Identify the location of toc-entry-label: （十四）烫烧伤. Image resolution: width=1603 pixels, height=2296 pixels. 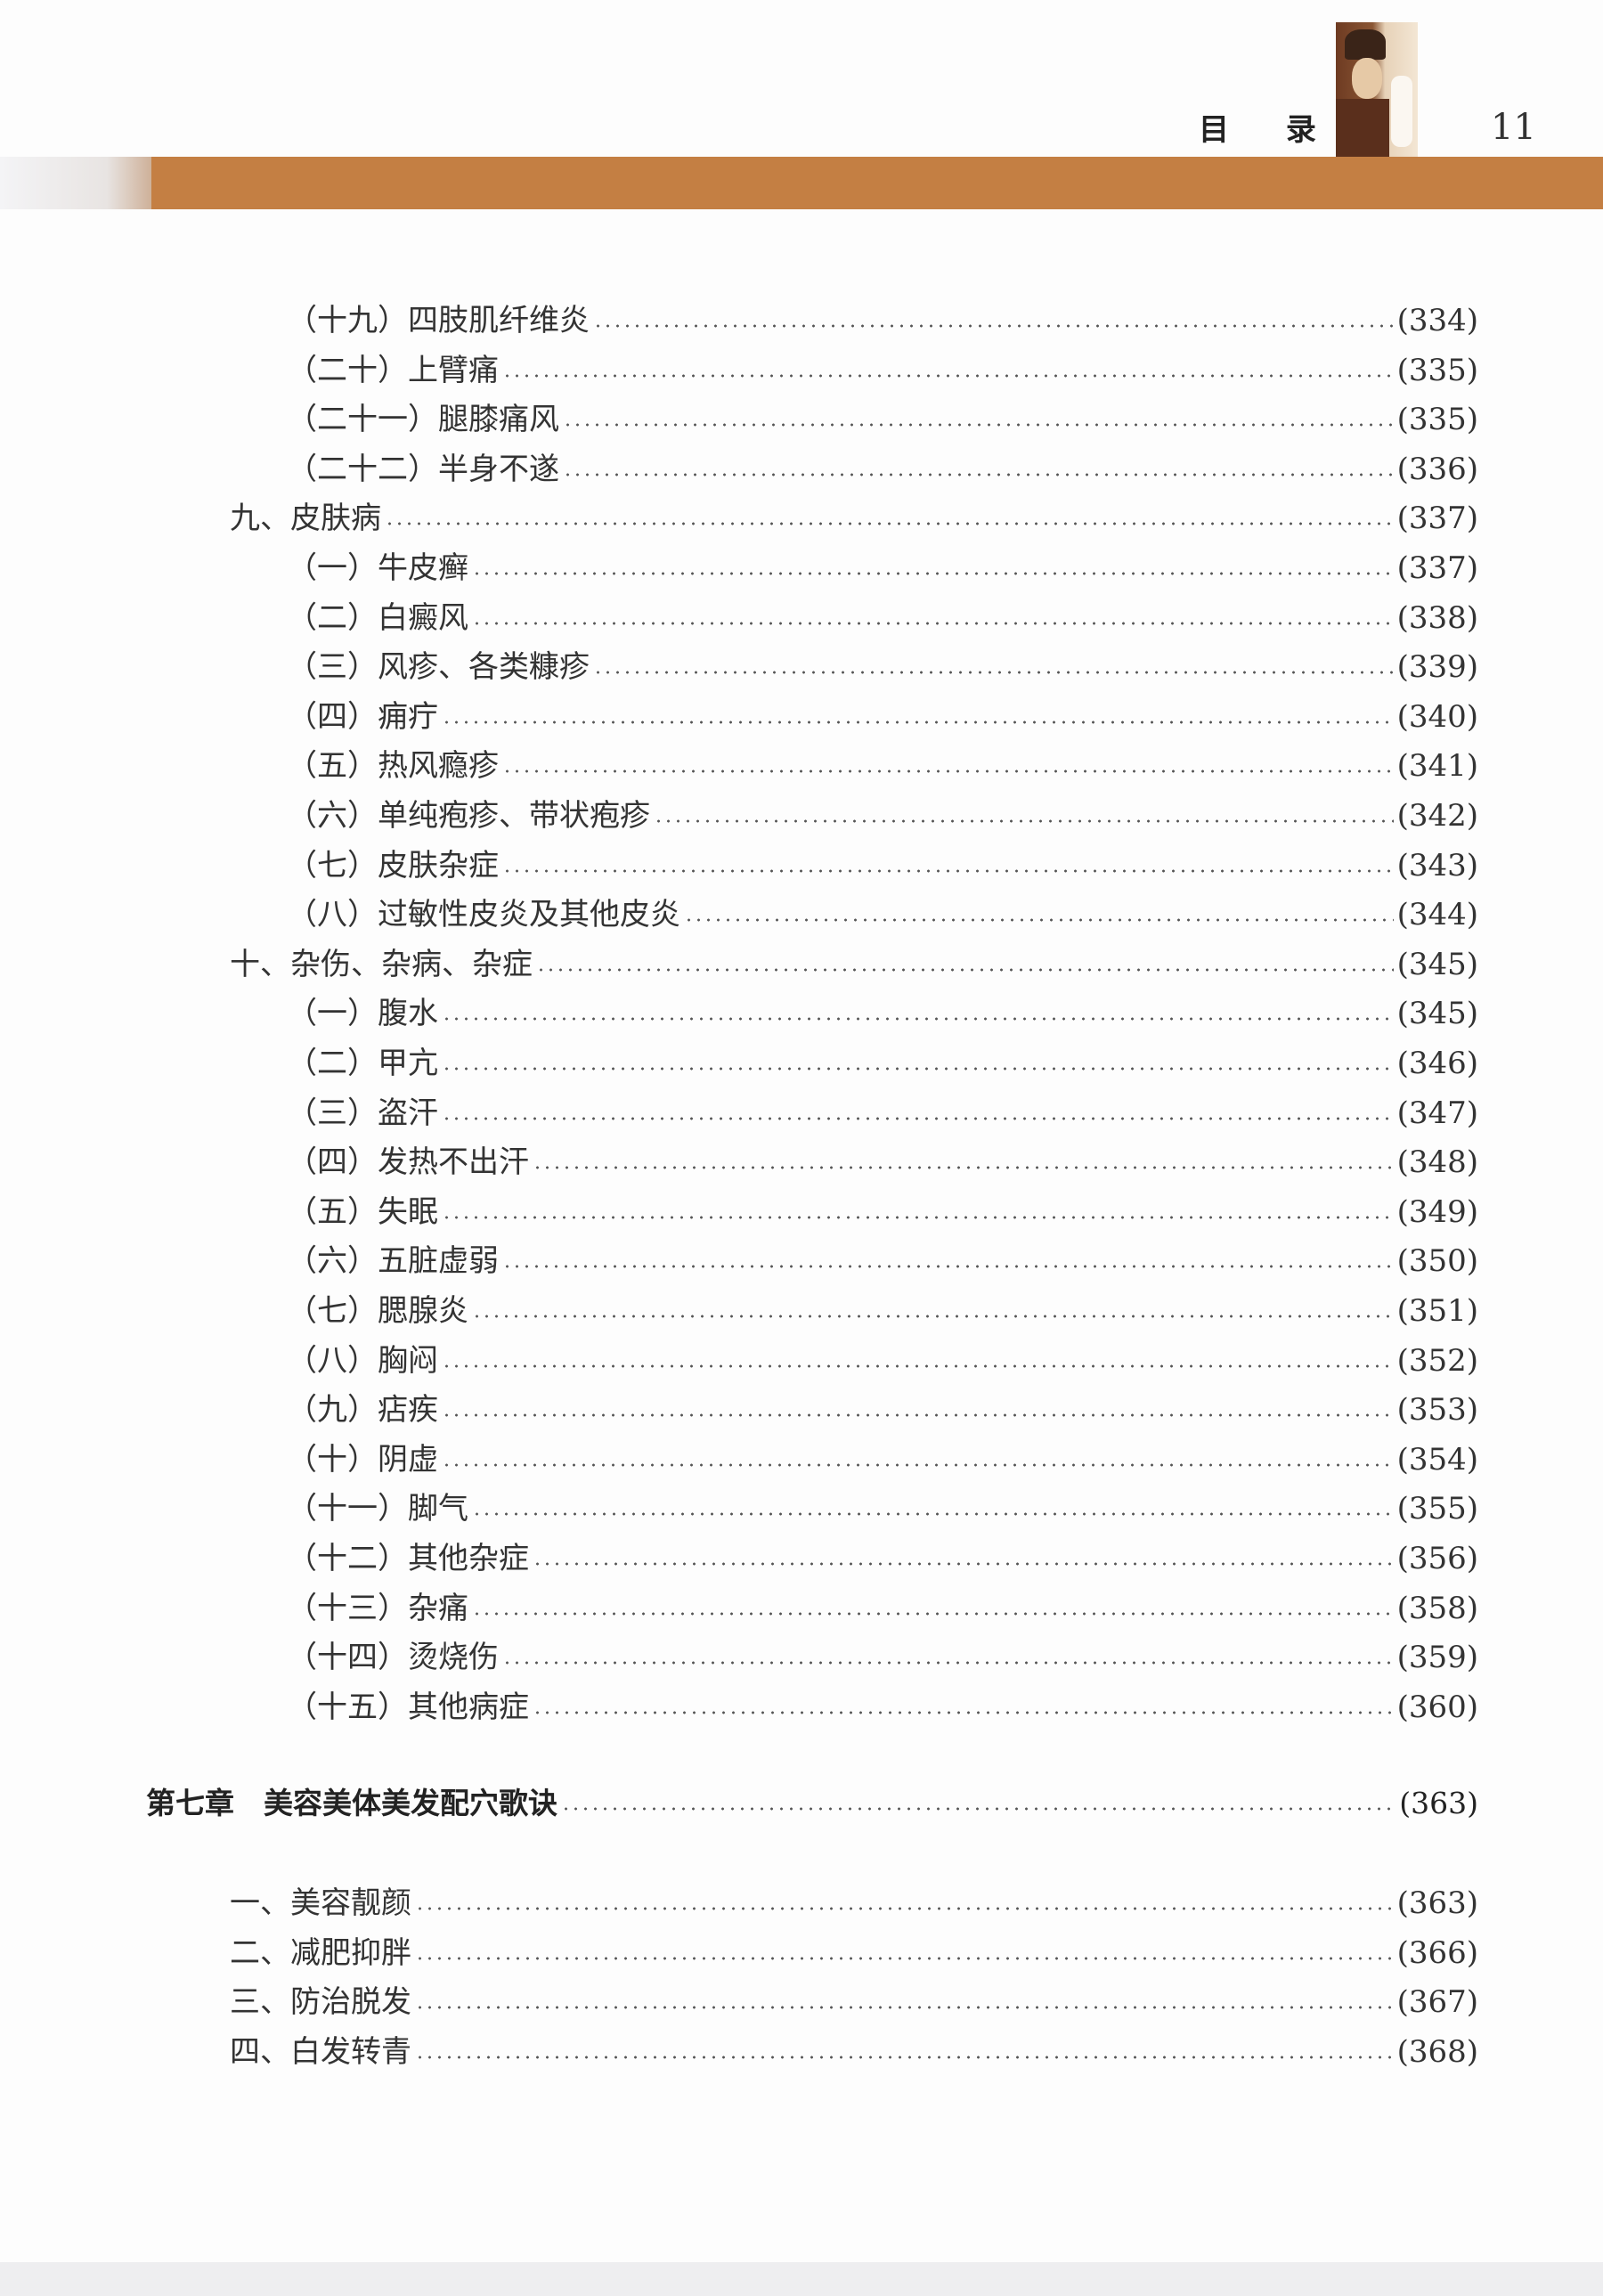
(393, 1658).